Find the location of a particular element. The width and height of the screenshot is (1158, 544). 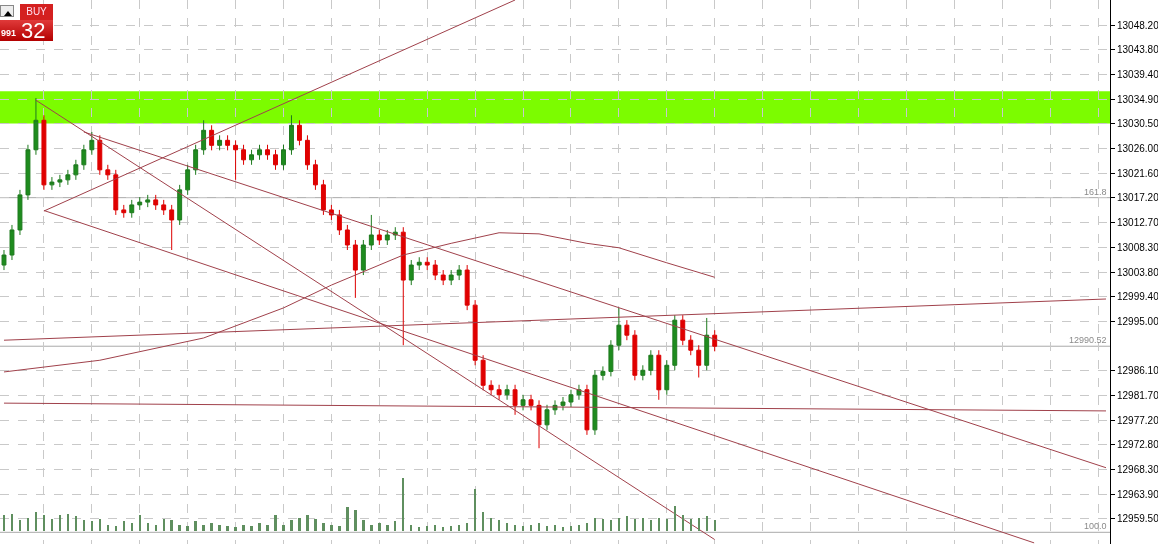

y-tick-label: 13003.80 is located at coordinates (1137, 272).